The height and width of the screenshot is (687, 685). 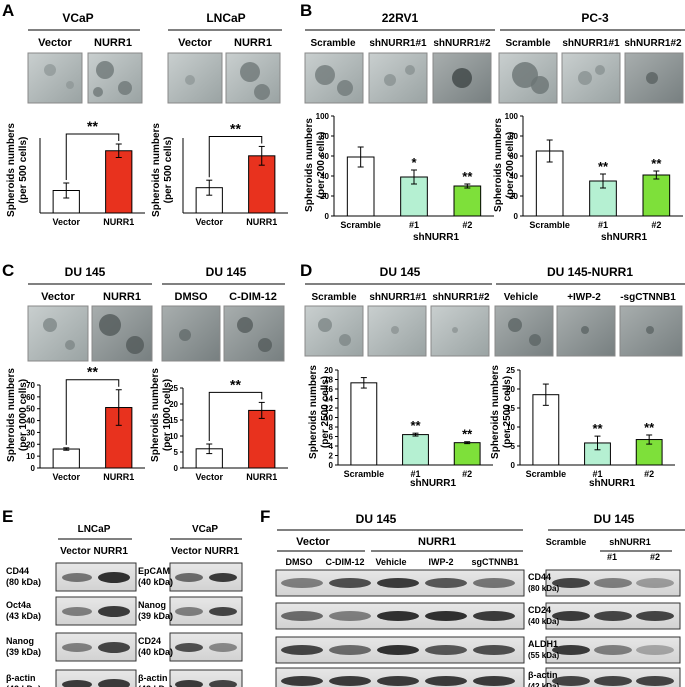 What do you see at coordinates (331, 437) in the screenshot?
I see `y-tick-label: 6` at bounding box center [331, 437].